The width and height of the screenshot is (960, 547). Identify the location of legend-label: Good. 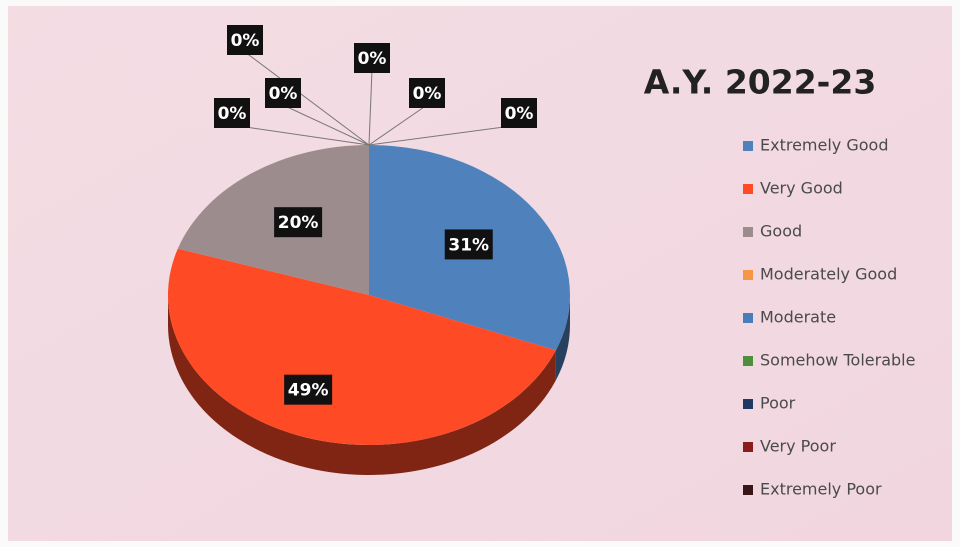
(781, 231).